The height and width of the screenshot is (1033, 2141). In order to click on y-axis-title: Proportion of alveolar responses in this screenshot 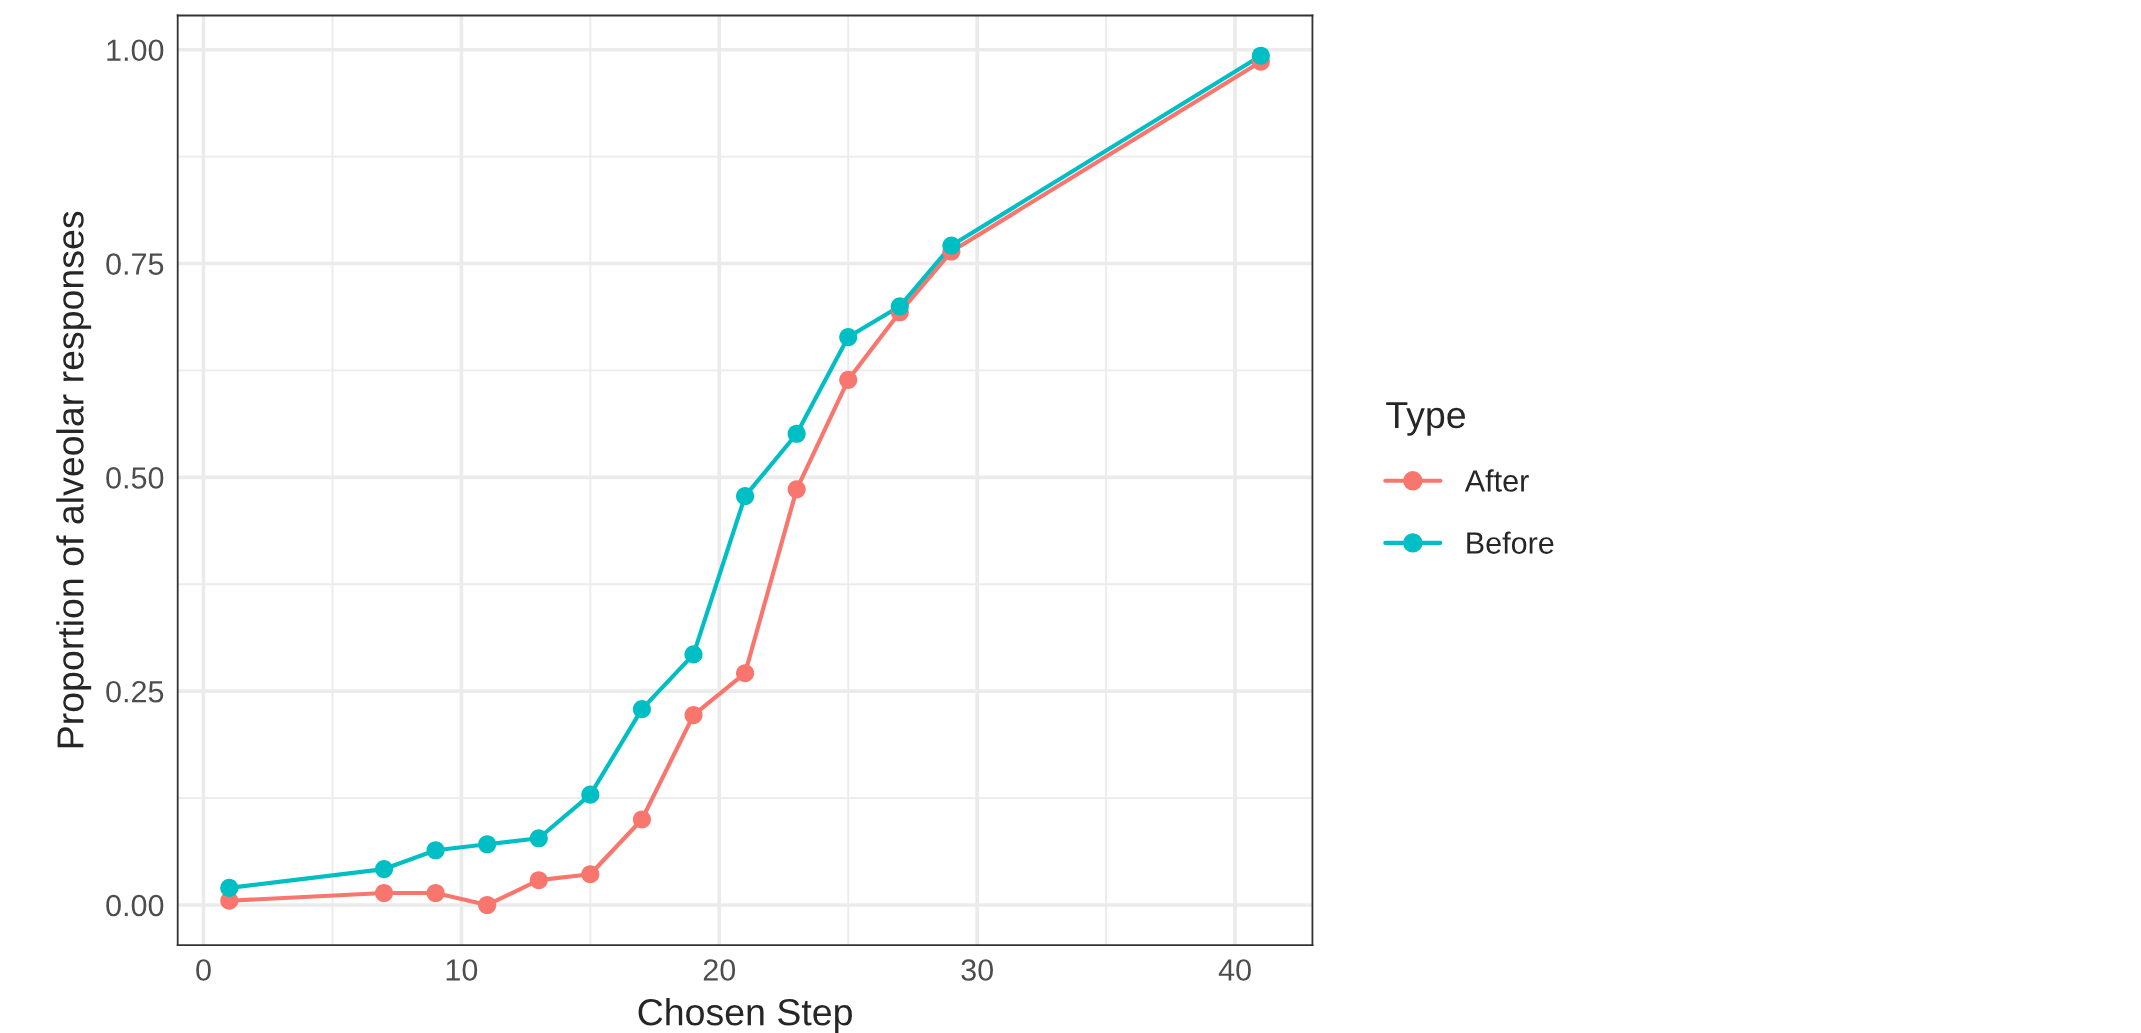, I will do `click(74, 479)`.